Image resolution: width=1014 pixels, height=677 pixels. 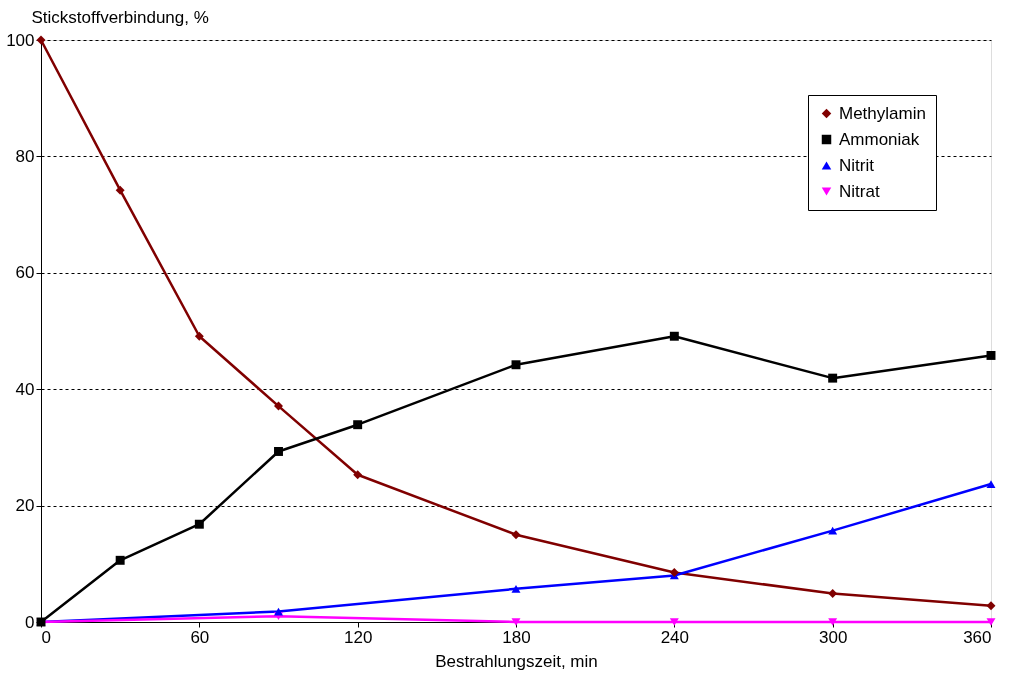 What do you see at coordinates (20, 40) in the screenshot?
I see `y-tick-label: 100` at bounding box center [20, 40].